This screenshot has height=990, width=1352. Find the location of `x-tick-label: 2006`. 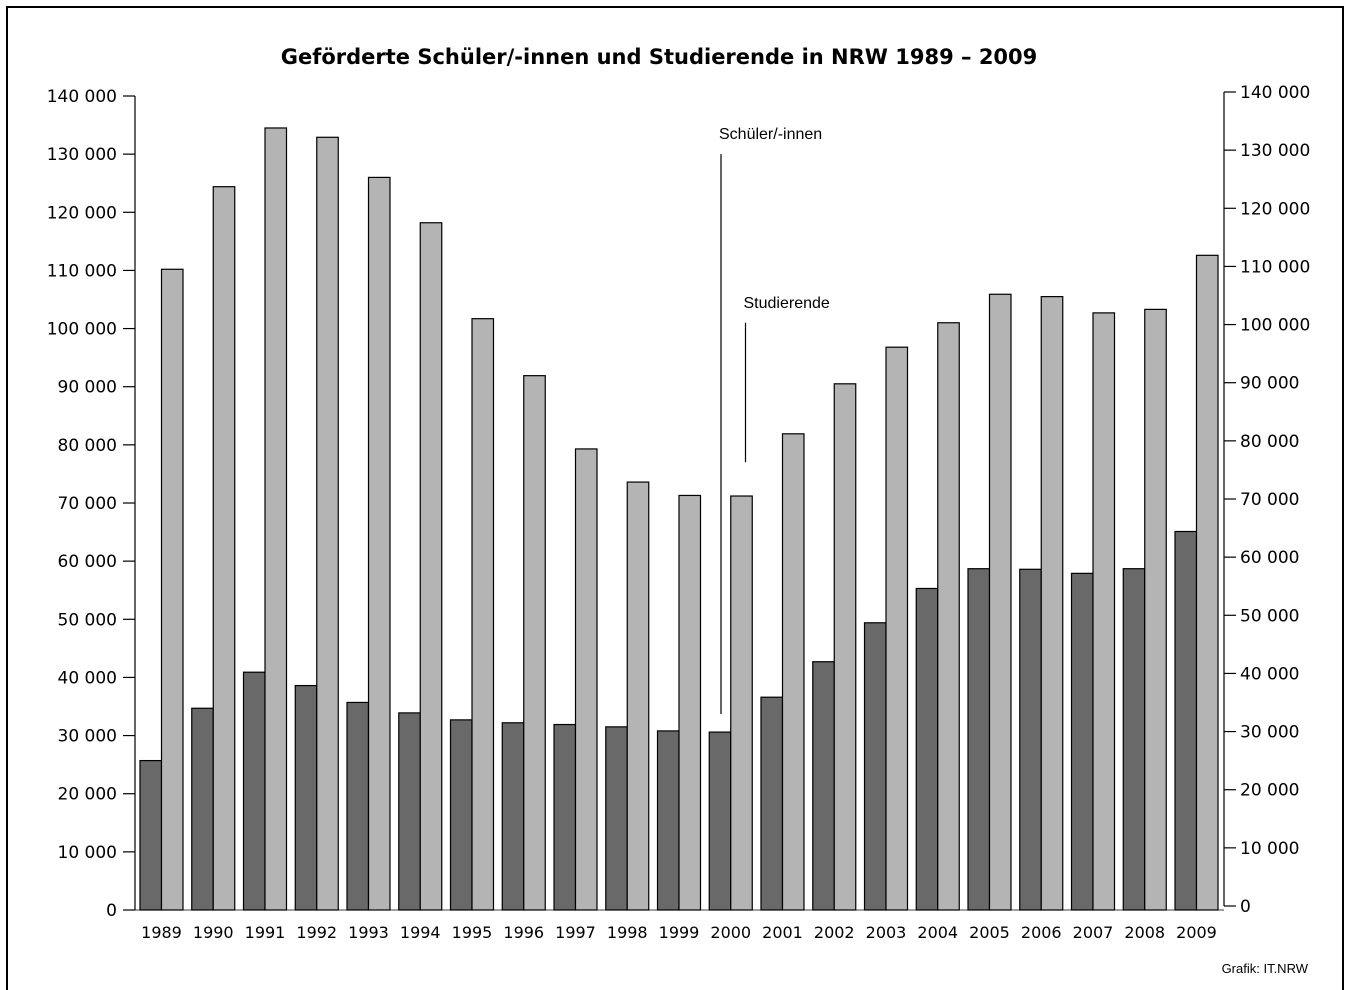

x-tick-label: 2006 is located at coordinates (1041, 932).